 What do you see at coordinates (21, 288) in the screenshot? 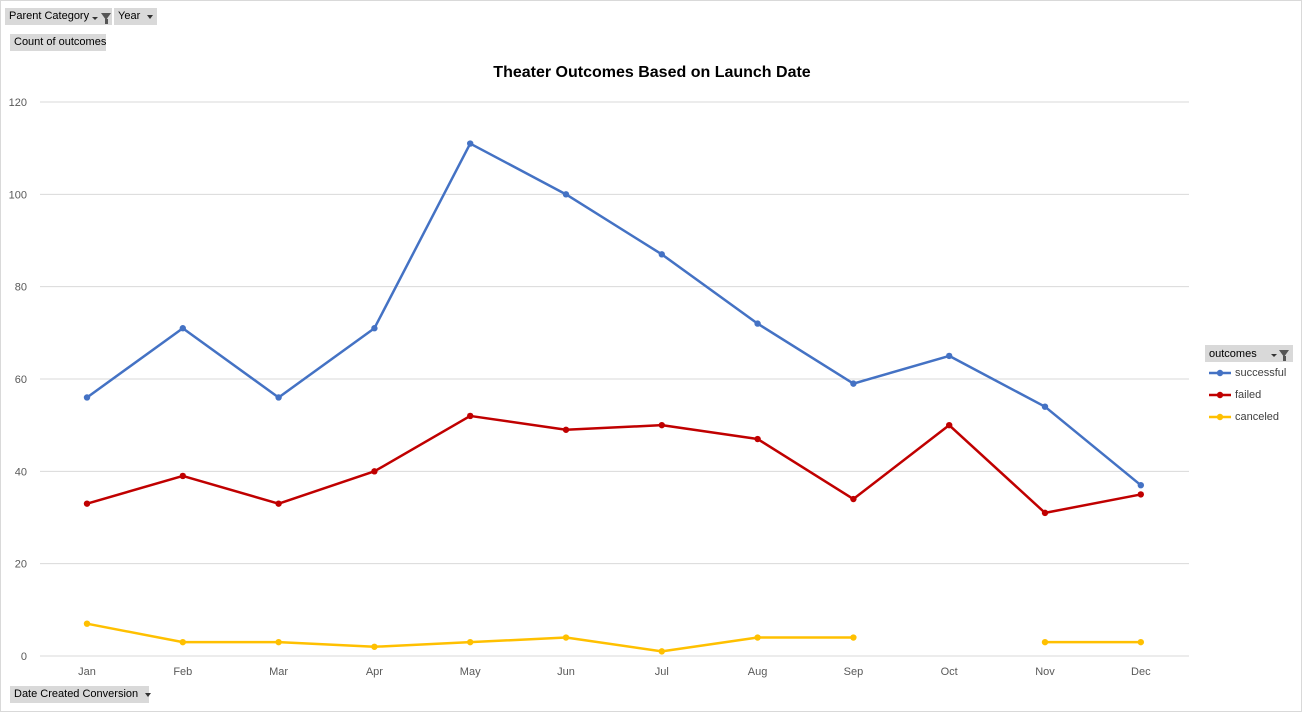
I see `y-tick-label: 80` at bounding box center [21, 288].